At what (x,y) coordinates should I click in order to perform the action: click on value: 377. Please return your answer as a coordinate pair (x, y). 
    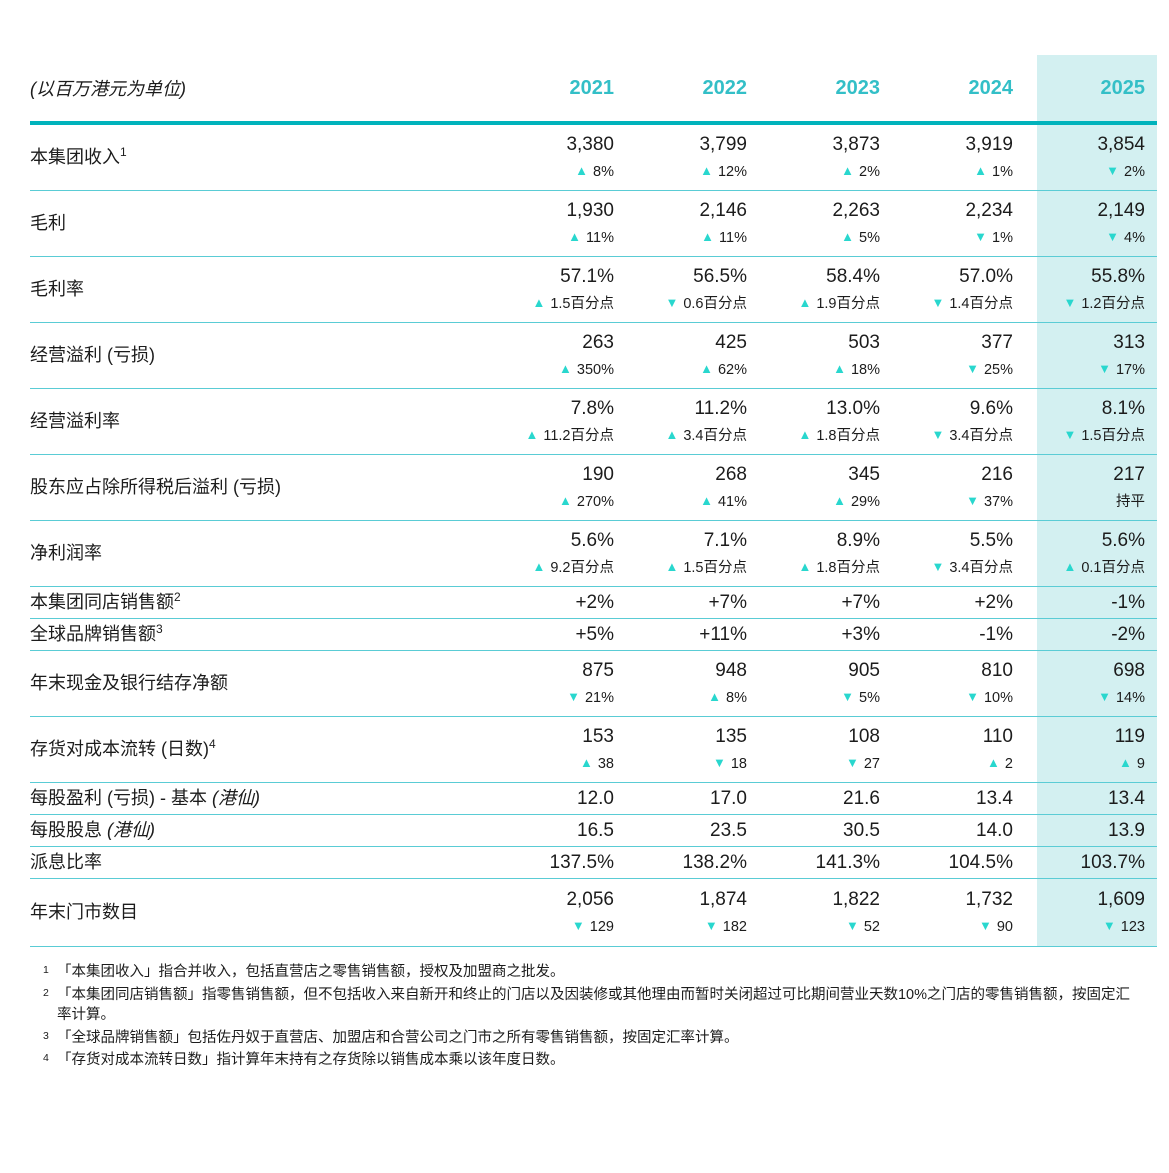
    Looking at the image, I should click on (997, 343).